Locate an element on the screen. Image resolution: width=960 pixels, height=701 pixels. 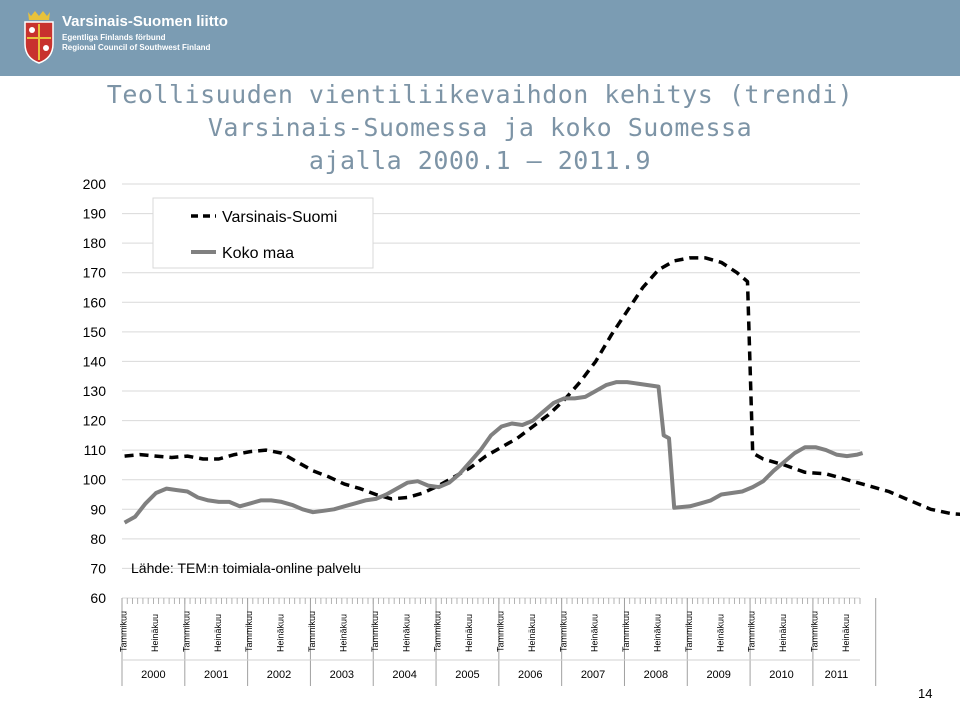
x-year-label: 2005 is located at coordinates (467, 675).